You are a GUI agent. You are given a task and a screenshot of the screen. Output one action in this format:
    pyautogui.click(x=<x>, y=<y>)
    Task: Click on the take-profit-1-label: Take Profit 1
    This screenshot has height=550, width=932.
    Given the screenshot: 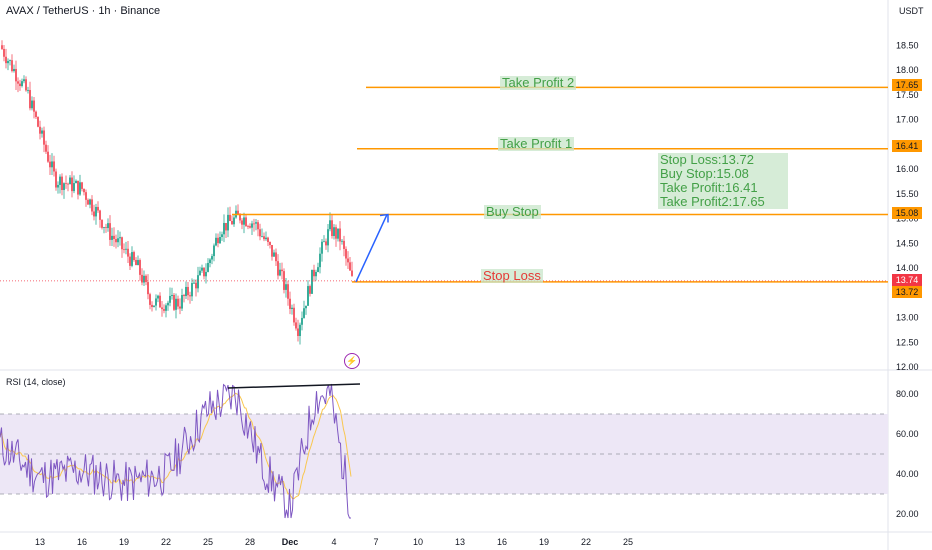 What is the action you would take?
    pyautogui.click(x=536, y=143)
    